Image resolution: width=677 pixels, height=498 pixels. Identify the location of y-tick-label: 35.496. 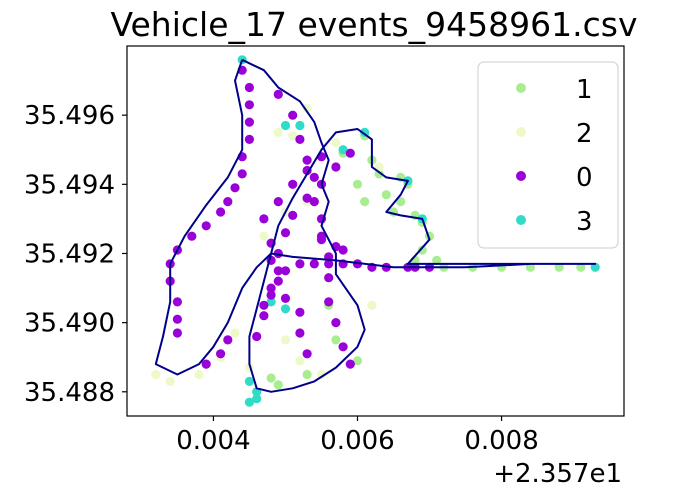
(69, 116).